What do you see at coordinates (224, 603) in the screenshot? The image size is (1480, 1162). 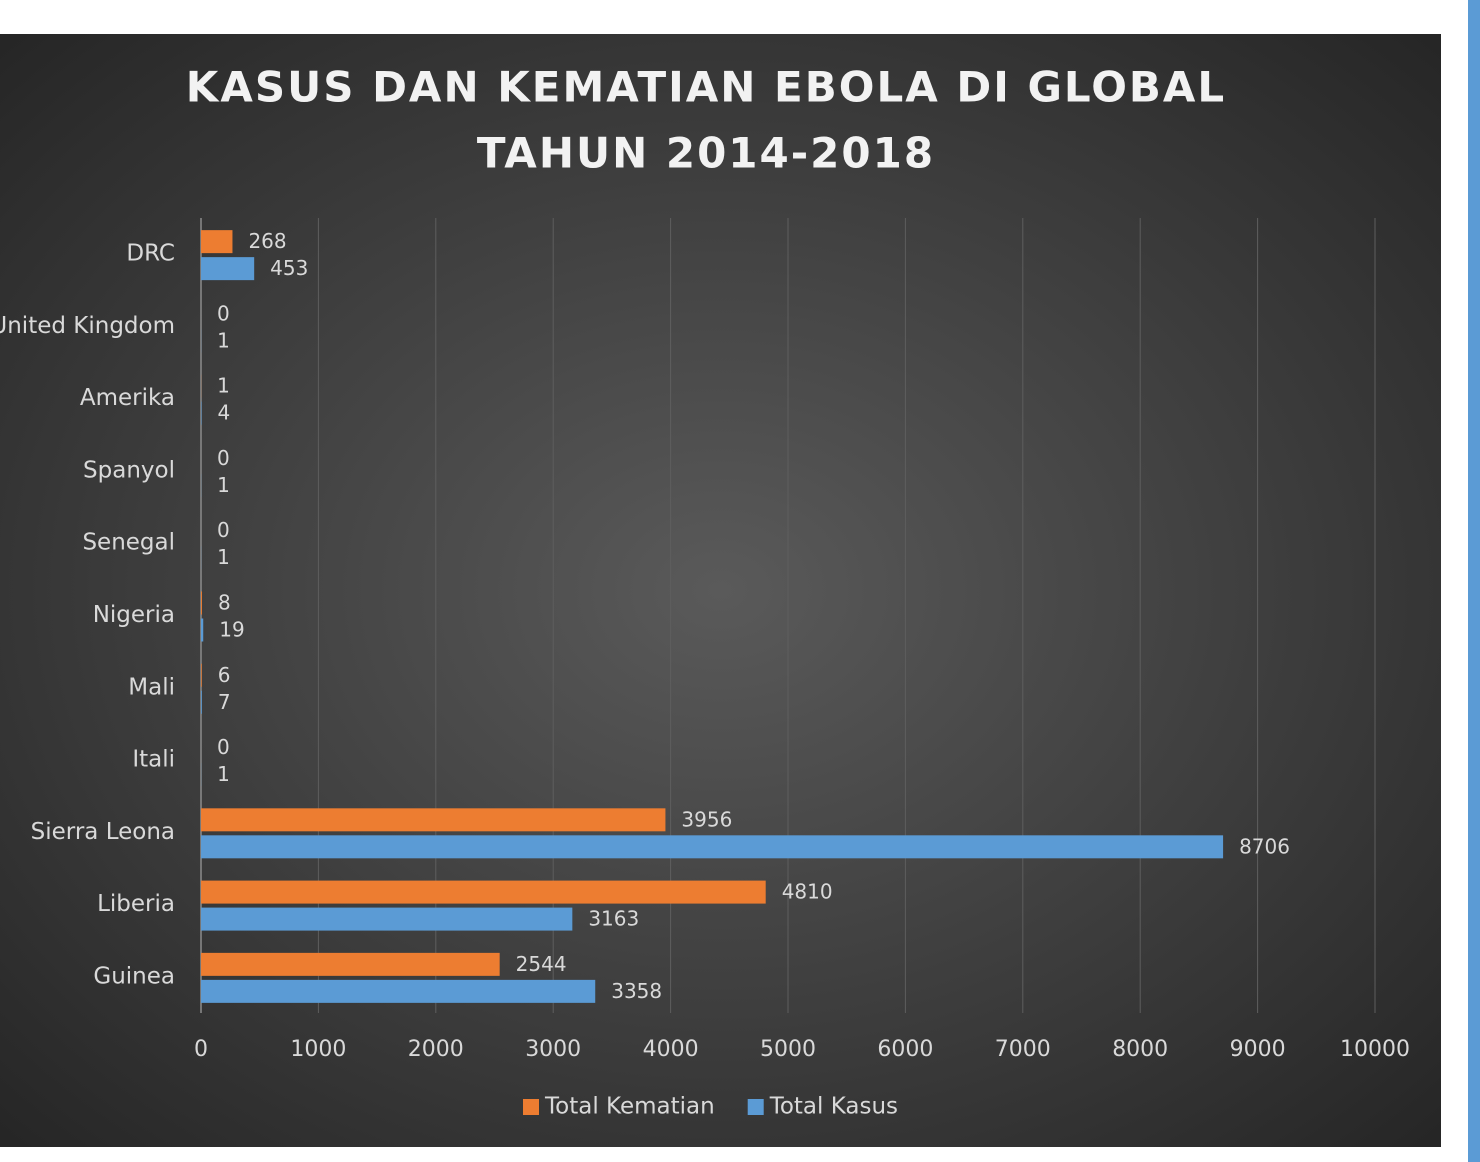 I see `data-label: 8` at bounding box center [224, 603].